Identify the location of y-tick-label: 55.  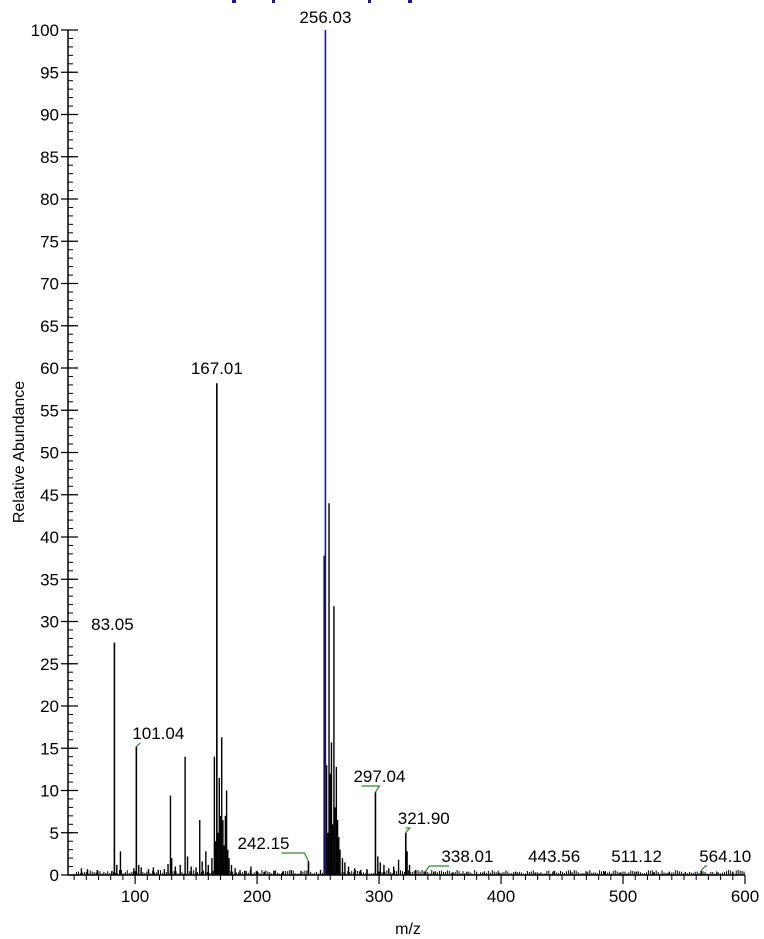
(49, 410).